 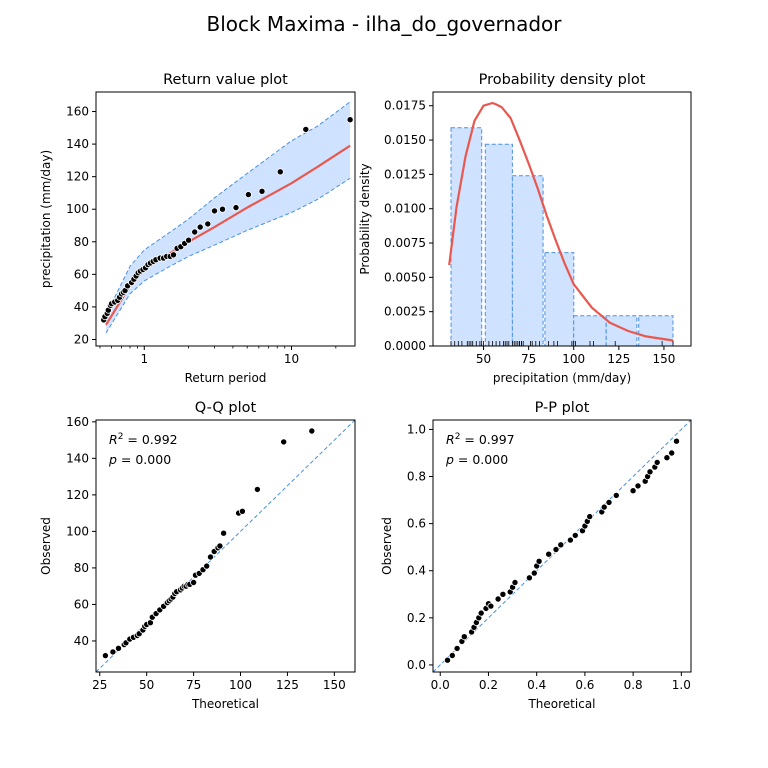 What do you see at coordinates (81, 339) in the screenshot?
I see `y-tick-label: 20` at bounding box center [81, 339].